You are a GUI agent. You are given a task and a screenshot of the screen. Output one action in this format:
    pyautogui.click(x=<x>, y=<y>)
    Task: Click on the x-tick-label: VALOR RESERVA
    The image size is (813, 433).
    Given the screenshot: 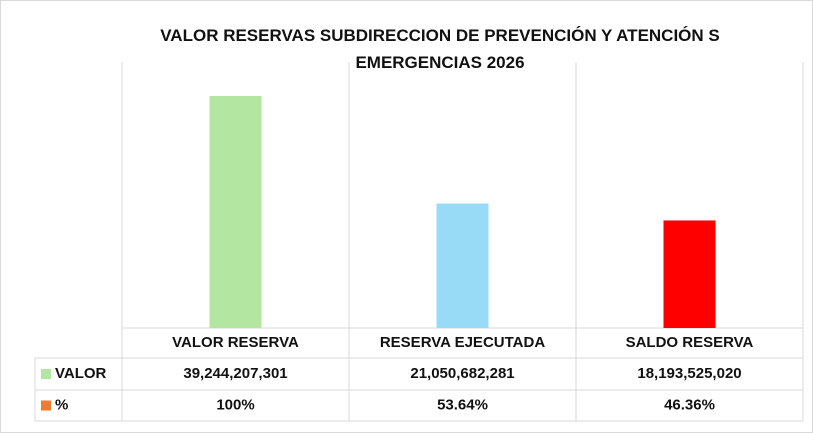 What is the action you would take?
    pyautogui.click(x=235, y=342)
    